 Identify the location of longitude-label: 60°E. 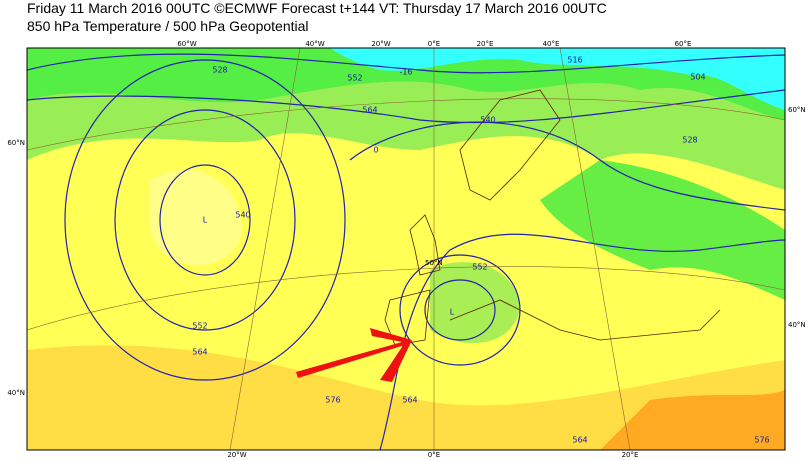
(683, 44).